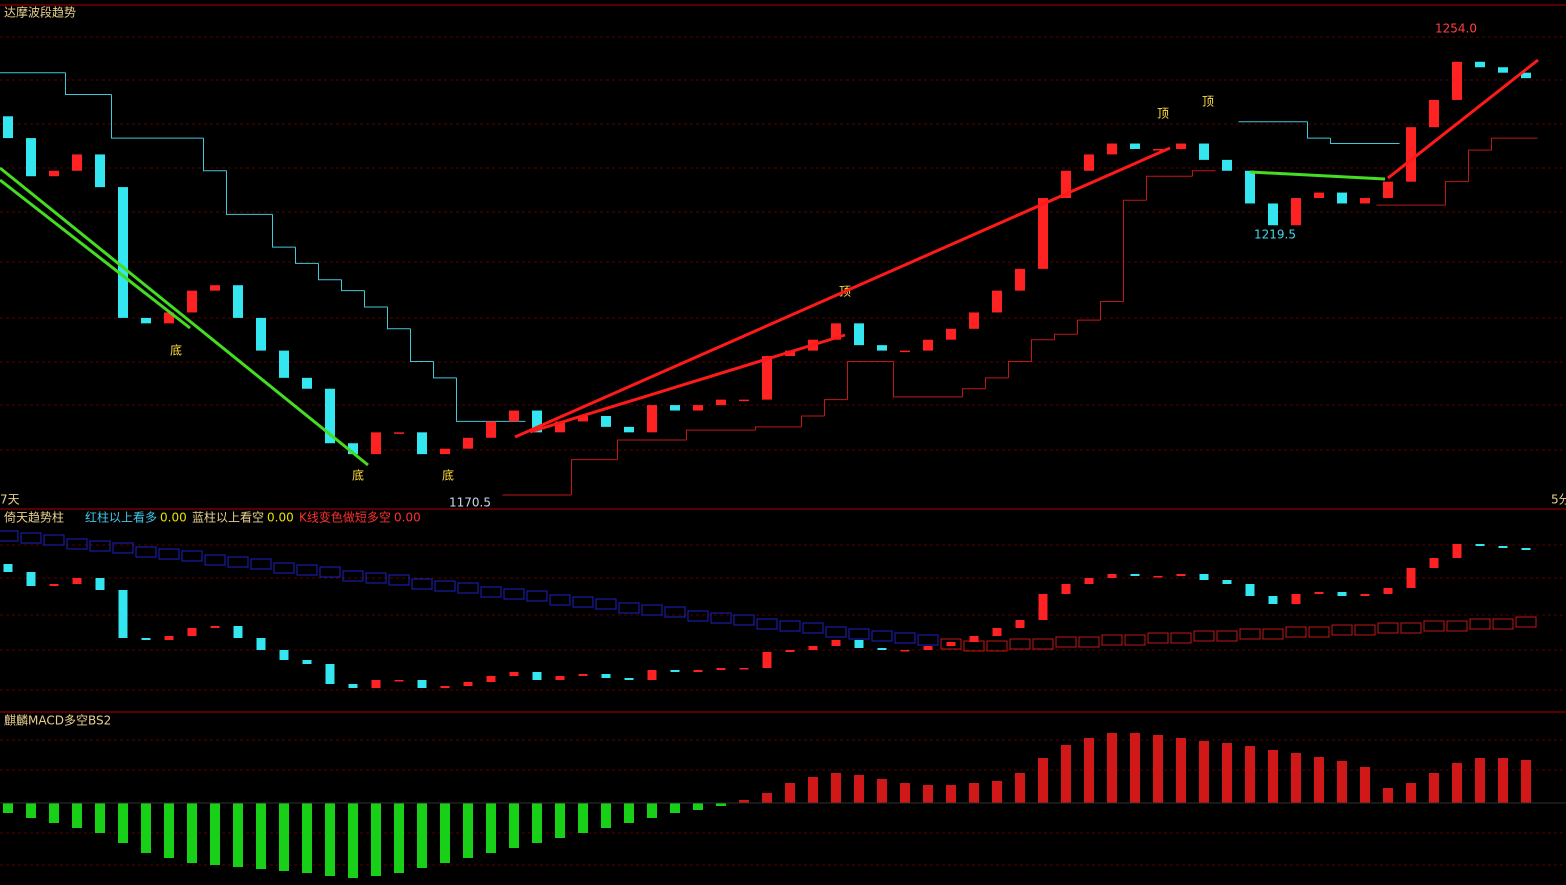  What do you see at coordinates (40, 12) in the screenshot?
I see `panel-title: 达摩波段趋势` at bounding box center [40, 12].